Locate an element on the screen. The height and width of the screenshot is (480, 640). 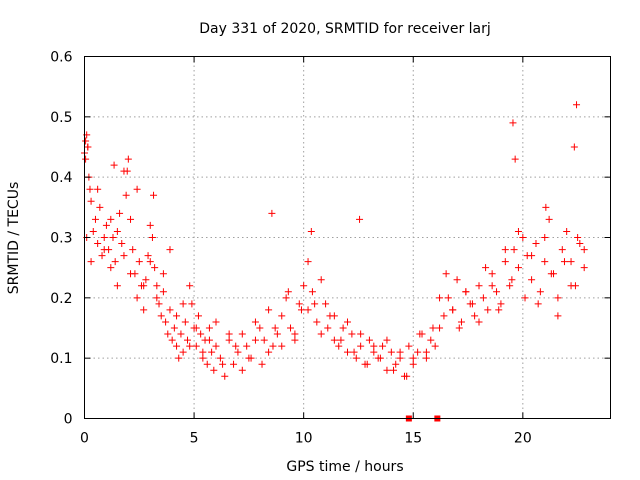
x-tick-label: 5 is located at coordinates (194, 439).